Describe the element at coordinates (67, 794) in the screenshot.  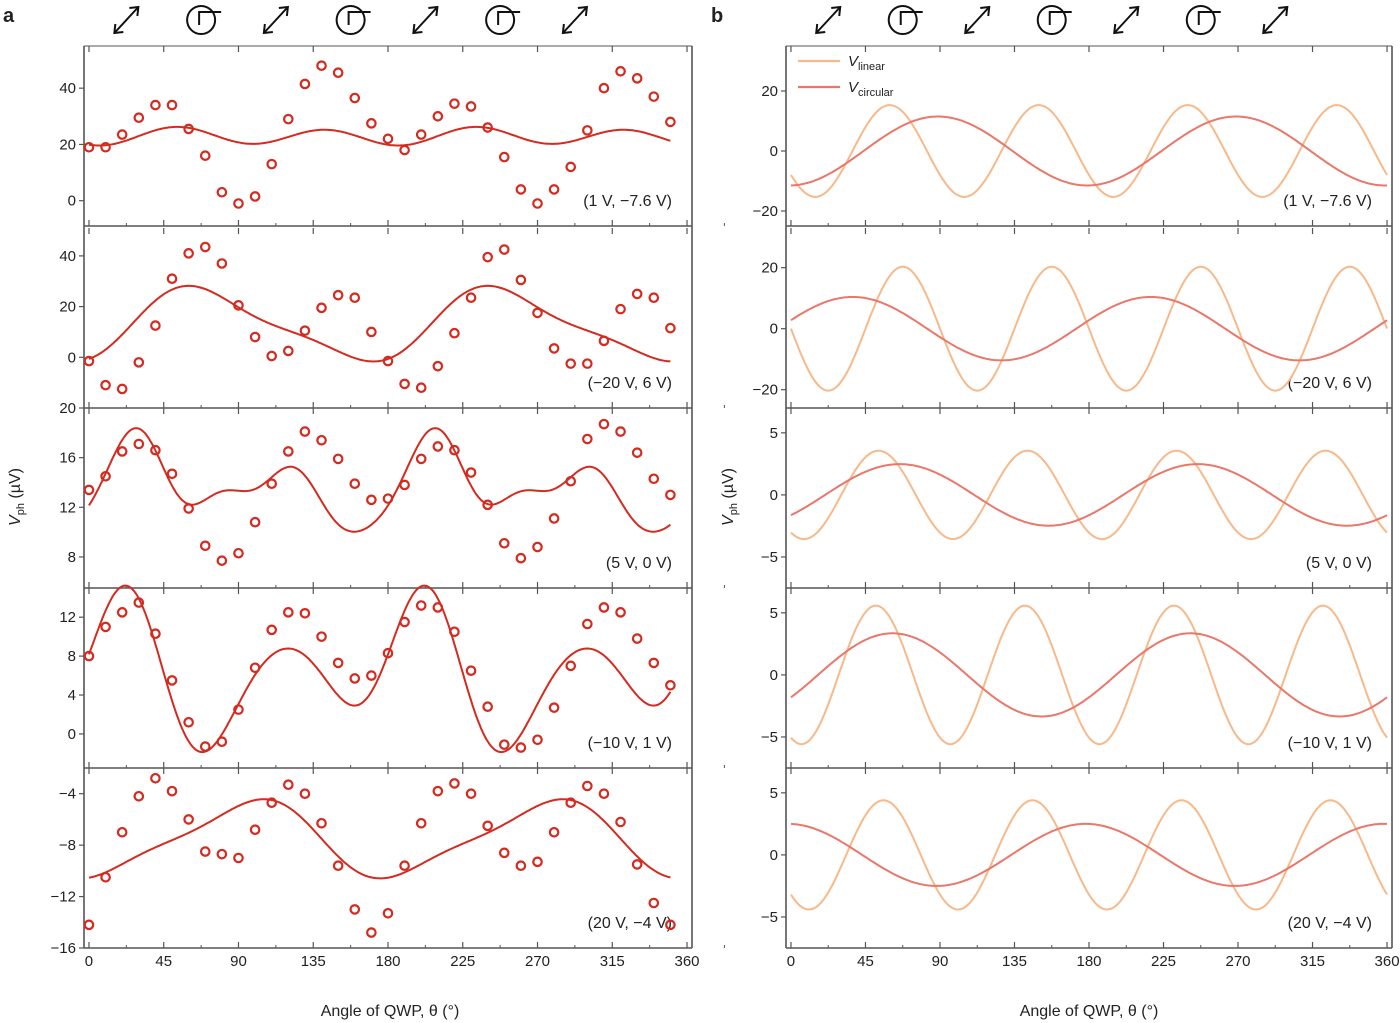
I see `y-tick-label: −4` at that location.